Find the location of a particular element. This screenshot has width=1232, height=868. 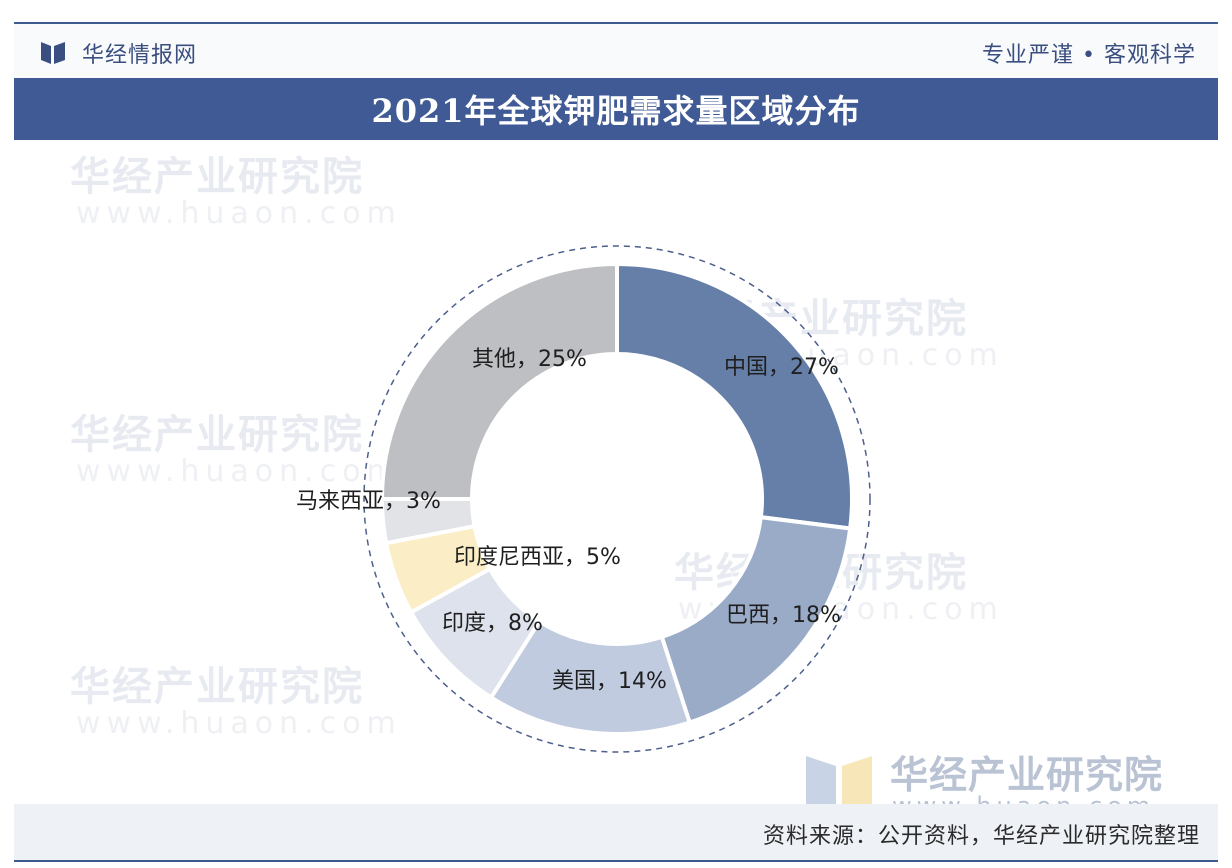

motto: 专业严谨 • 客观科学 is located at coordinates (1089, 55).